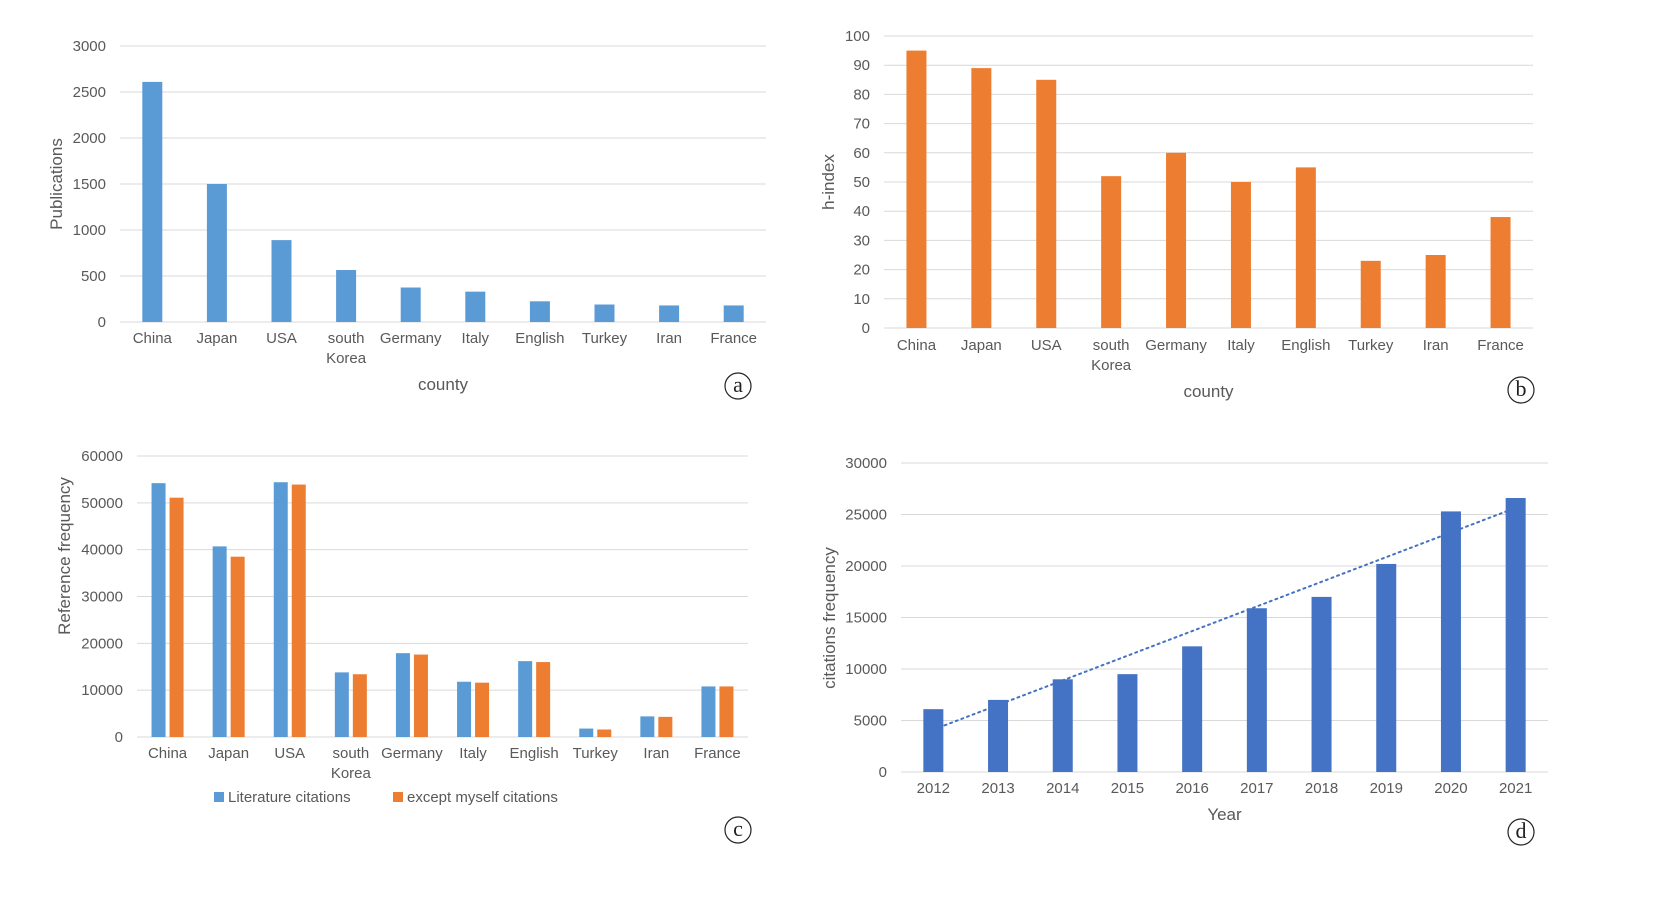 This screenshot has width=1654, height=900. What do you see at coordinates (866, 515) in the screenshot?
I see `y-tick-label: 25000` at bounding box center [866, 515].